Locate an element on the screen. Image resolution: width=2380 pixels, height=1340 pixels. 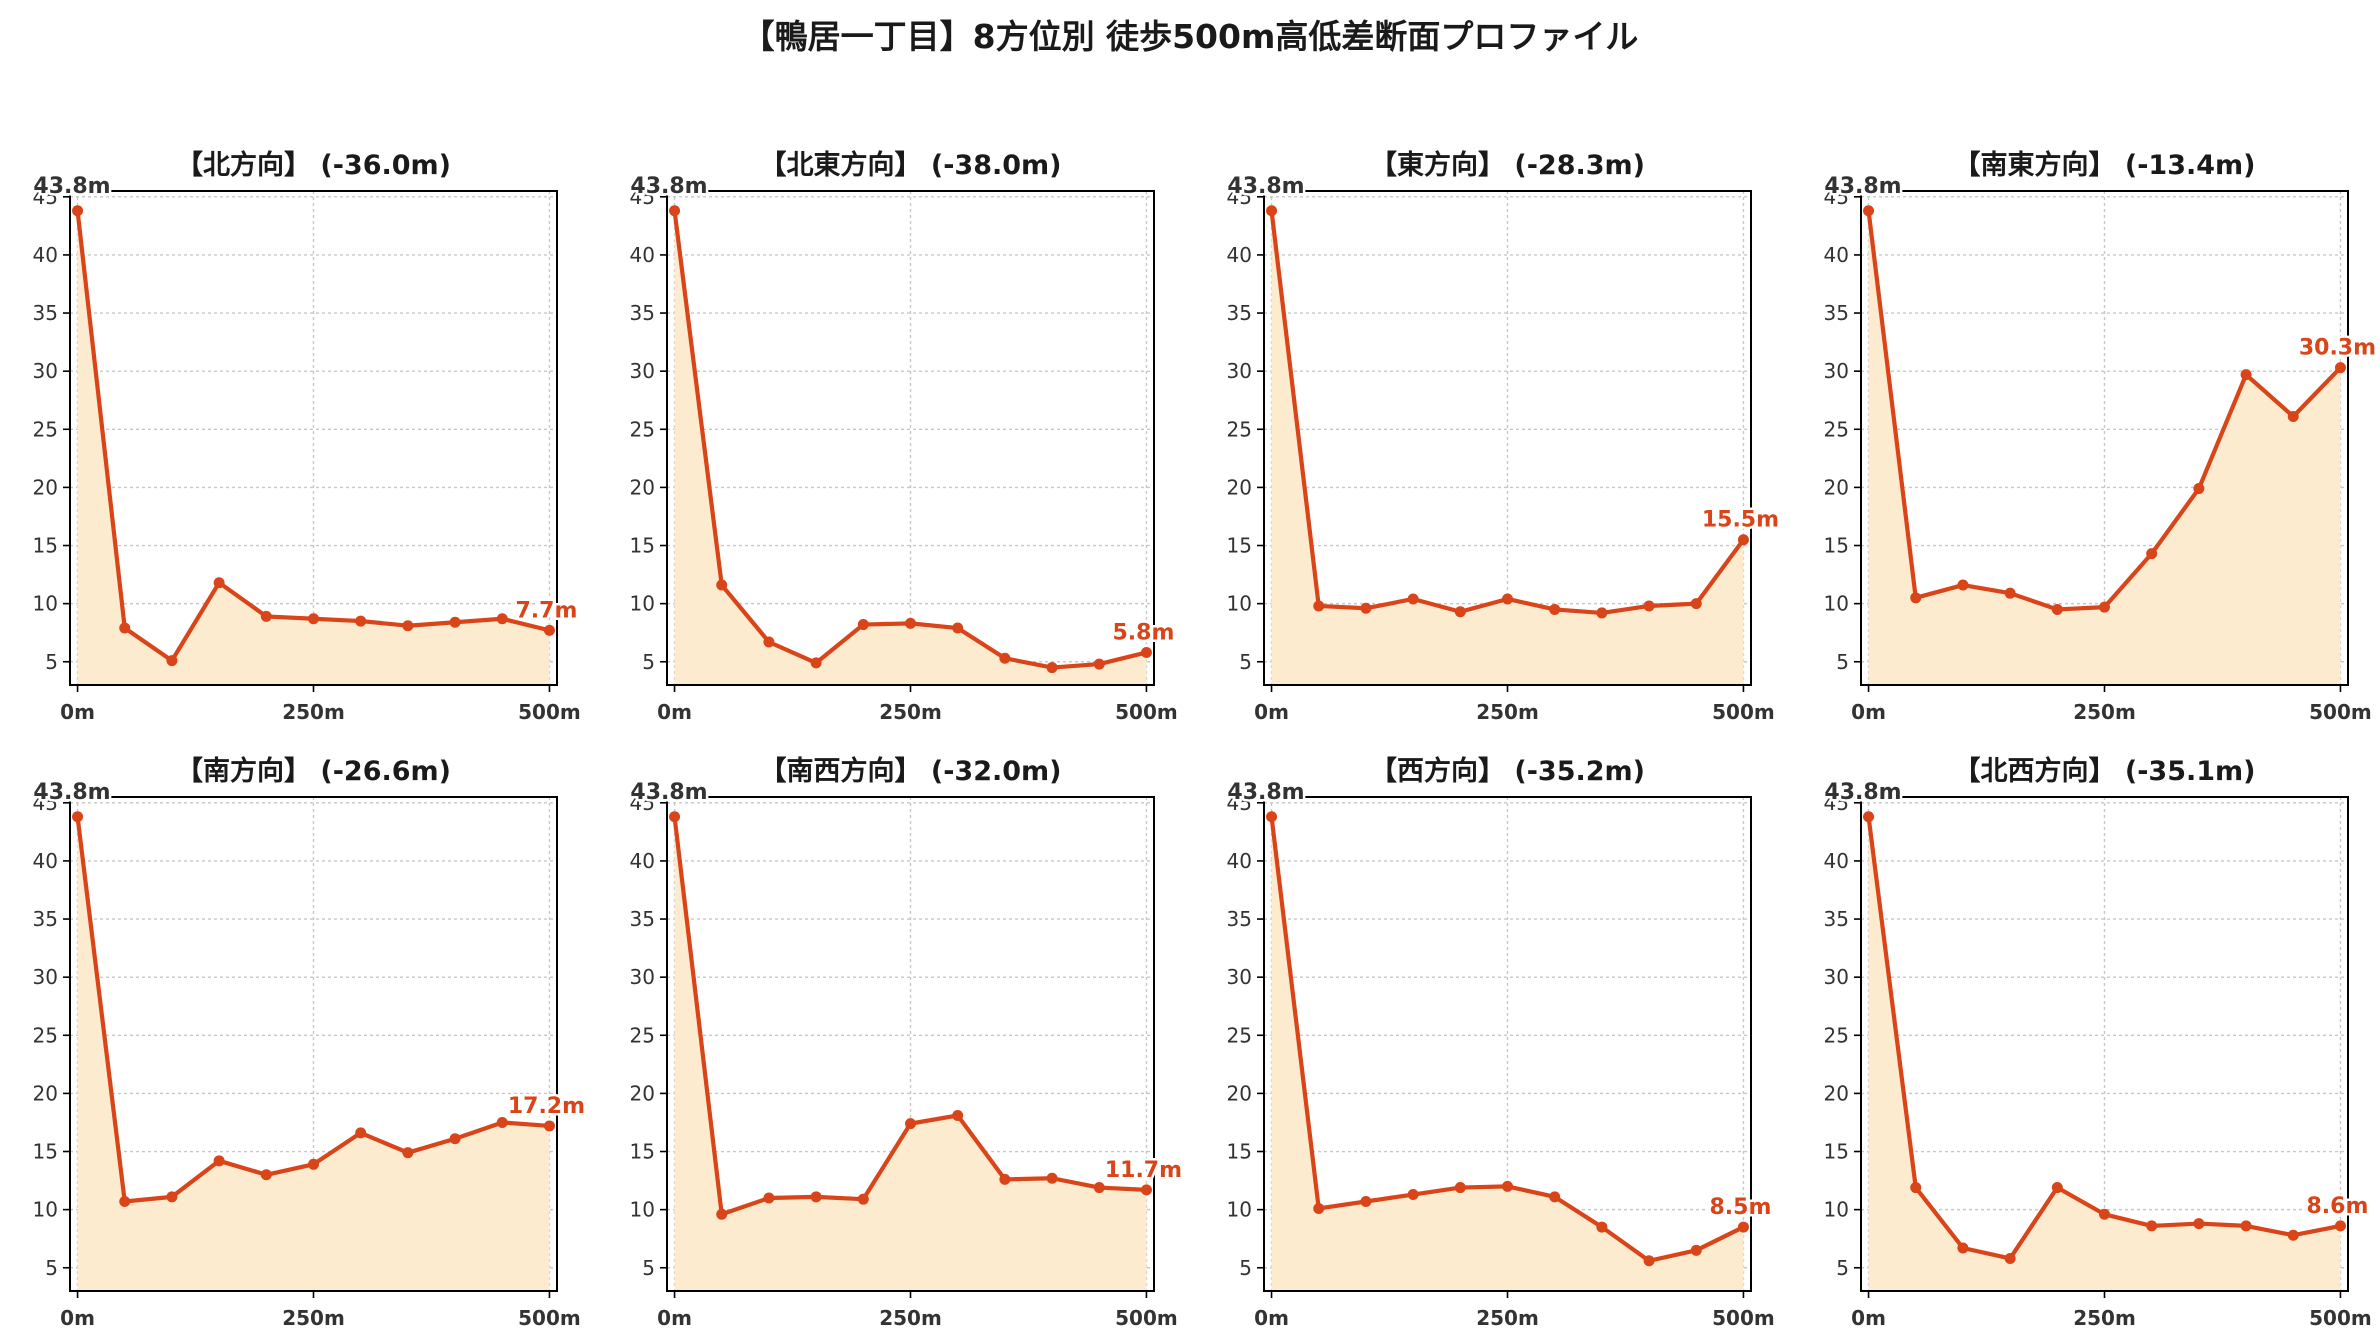
end-elevation-label: 5.8m is located at coordinates (1143, 632).